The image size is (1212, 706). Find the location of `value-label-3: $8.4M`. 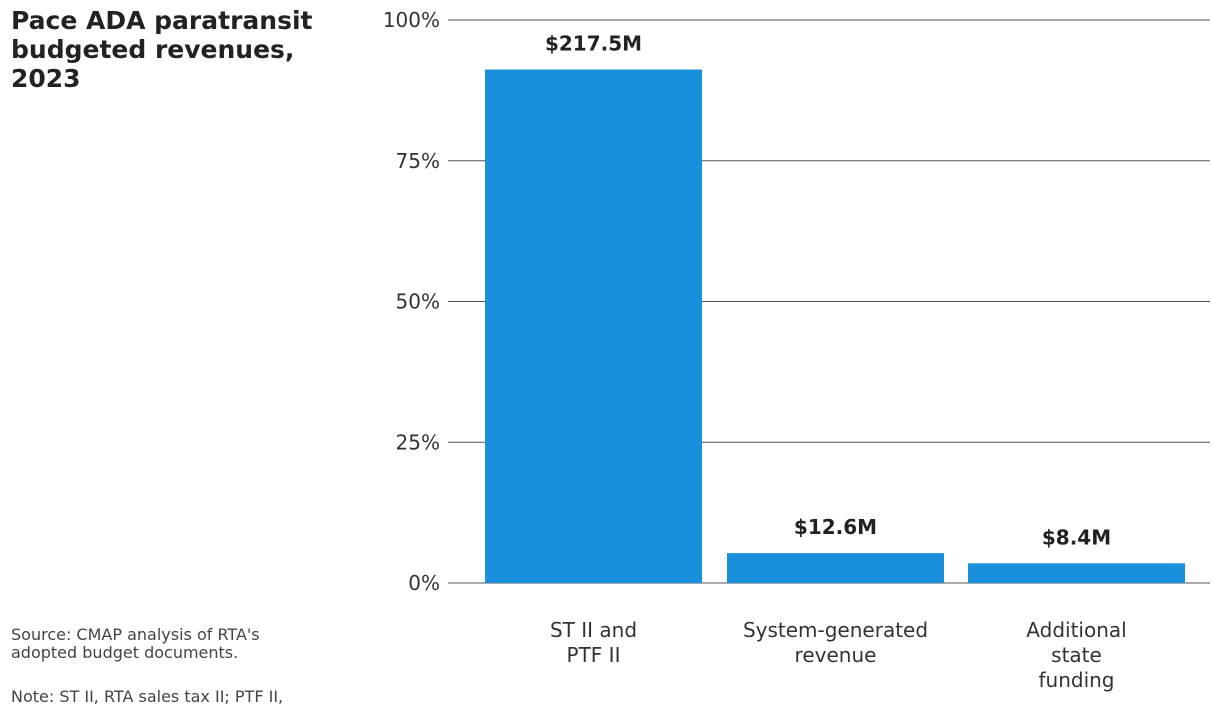

value-label-3: $8.4M is located at coordinates (1076, 537).